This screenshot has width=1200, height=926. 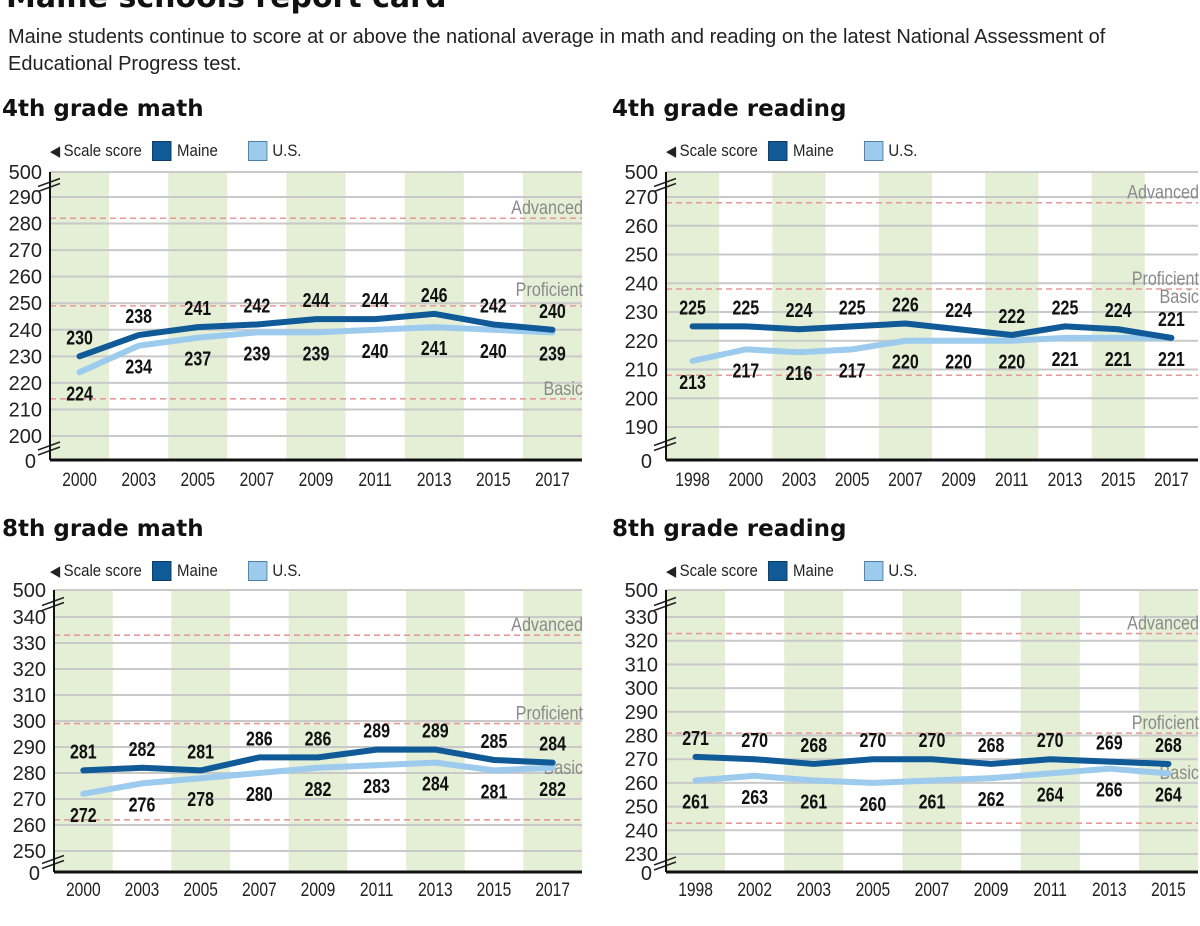 What do you see at coordinates (376, 787) in the screenshot?
I see `data-label-us: 283` at bounding box center [376, 787].